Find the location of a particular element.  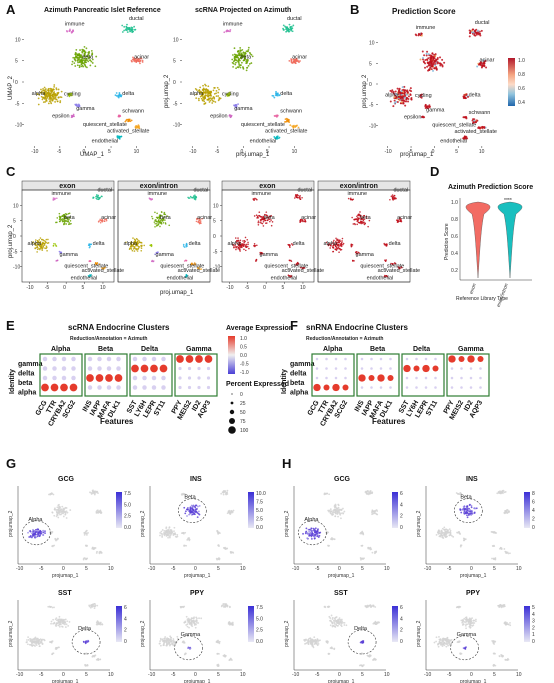

x-tick-label: 5 is located at coordinates (283, 288).